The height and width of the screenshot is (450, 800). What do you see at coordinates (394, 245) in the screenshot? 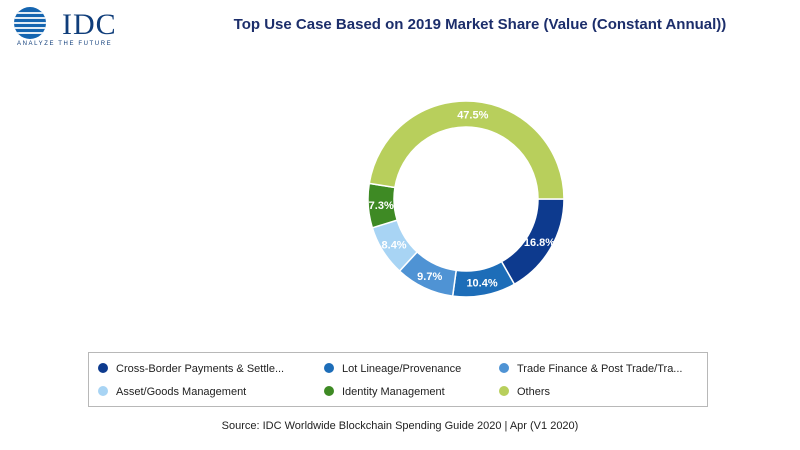
I see `slice-data-label: 8.4%` at bounding box center [394, 245].